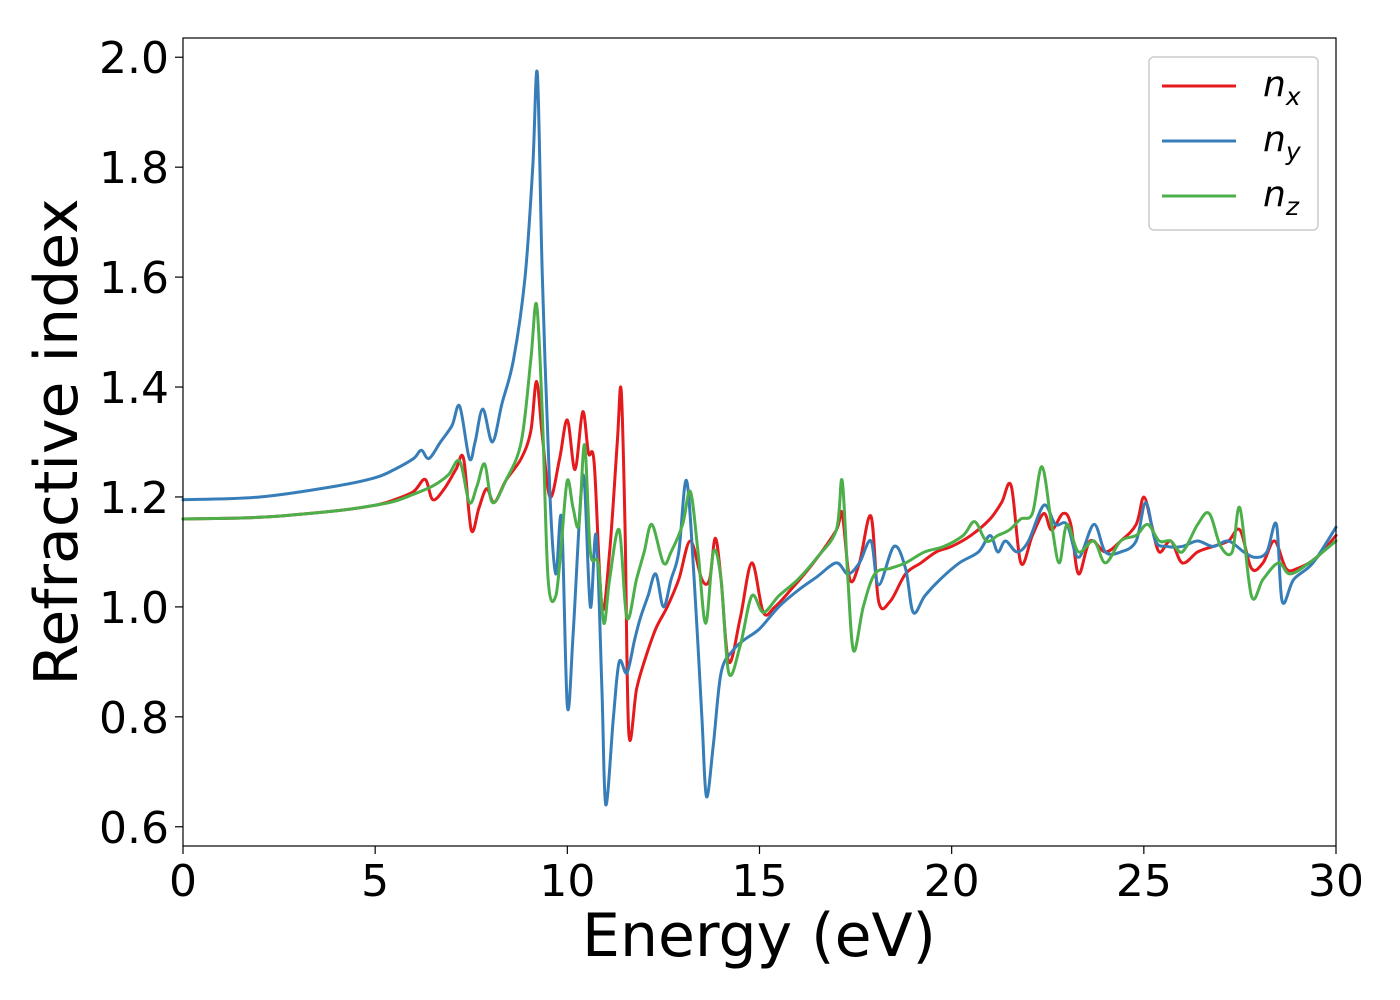  Describe the element at coordinates (134, 828) in the screenshot. I see `y-tick-label: 0.6` at that location.